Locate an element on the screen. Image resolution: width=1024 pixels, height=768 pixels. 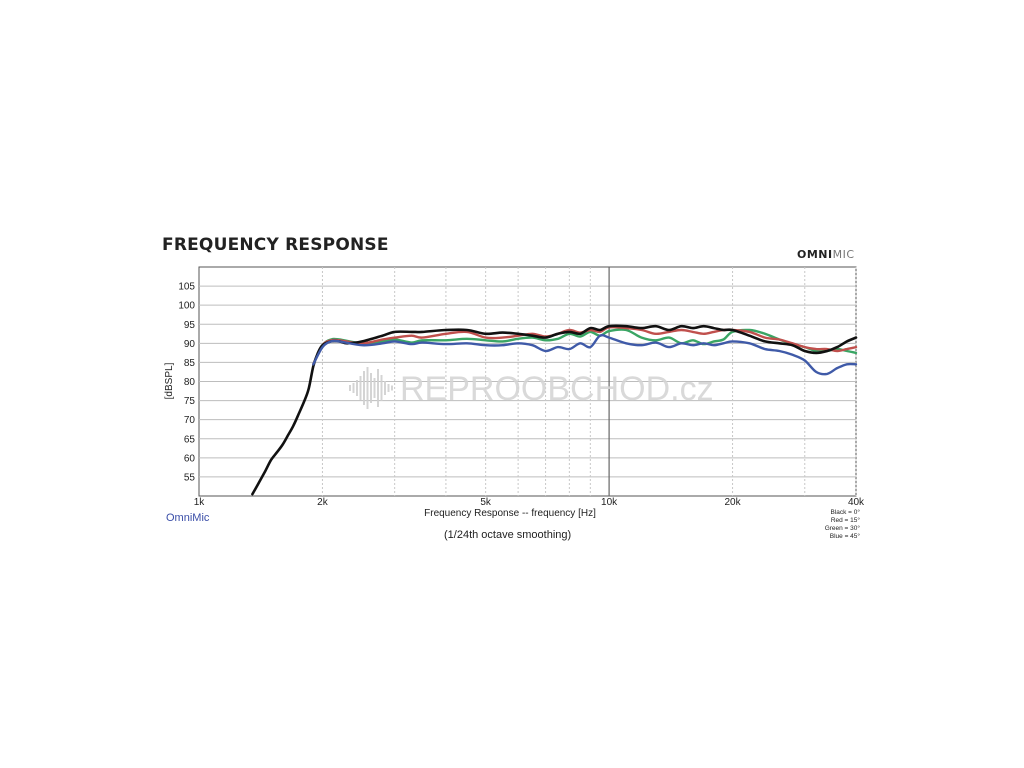
y-tick-label: 105 is located at coordinates (186, 287).